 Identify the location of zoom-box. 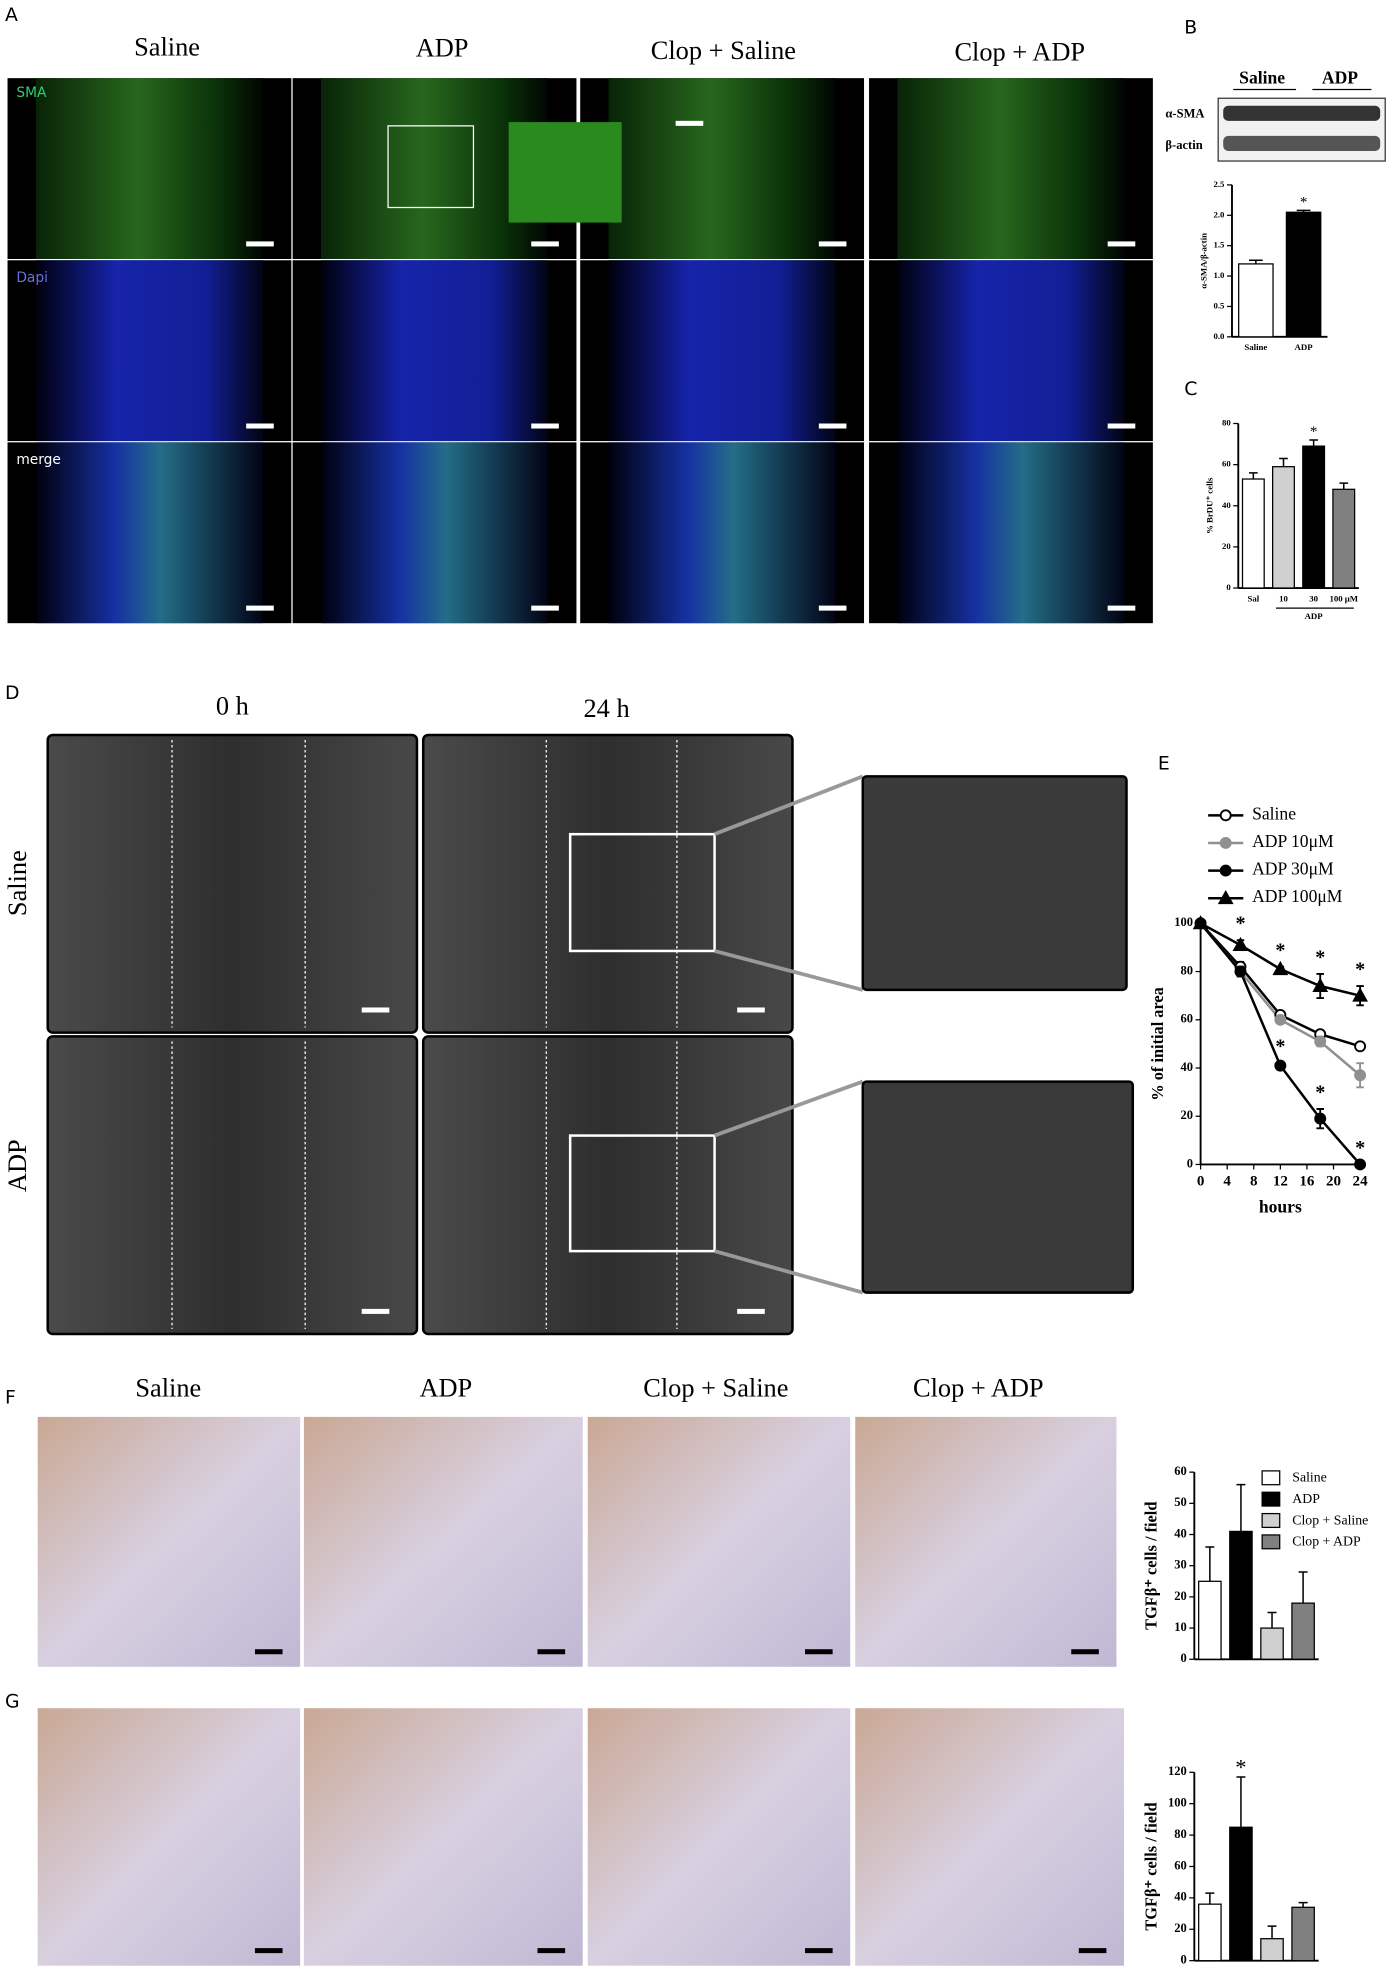
(642, 892).